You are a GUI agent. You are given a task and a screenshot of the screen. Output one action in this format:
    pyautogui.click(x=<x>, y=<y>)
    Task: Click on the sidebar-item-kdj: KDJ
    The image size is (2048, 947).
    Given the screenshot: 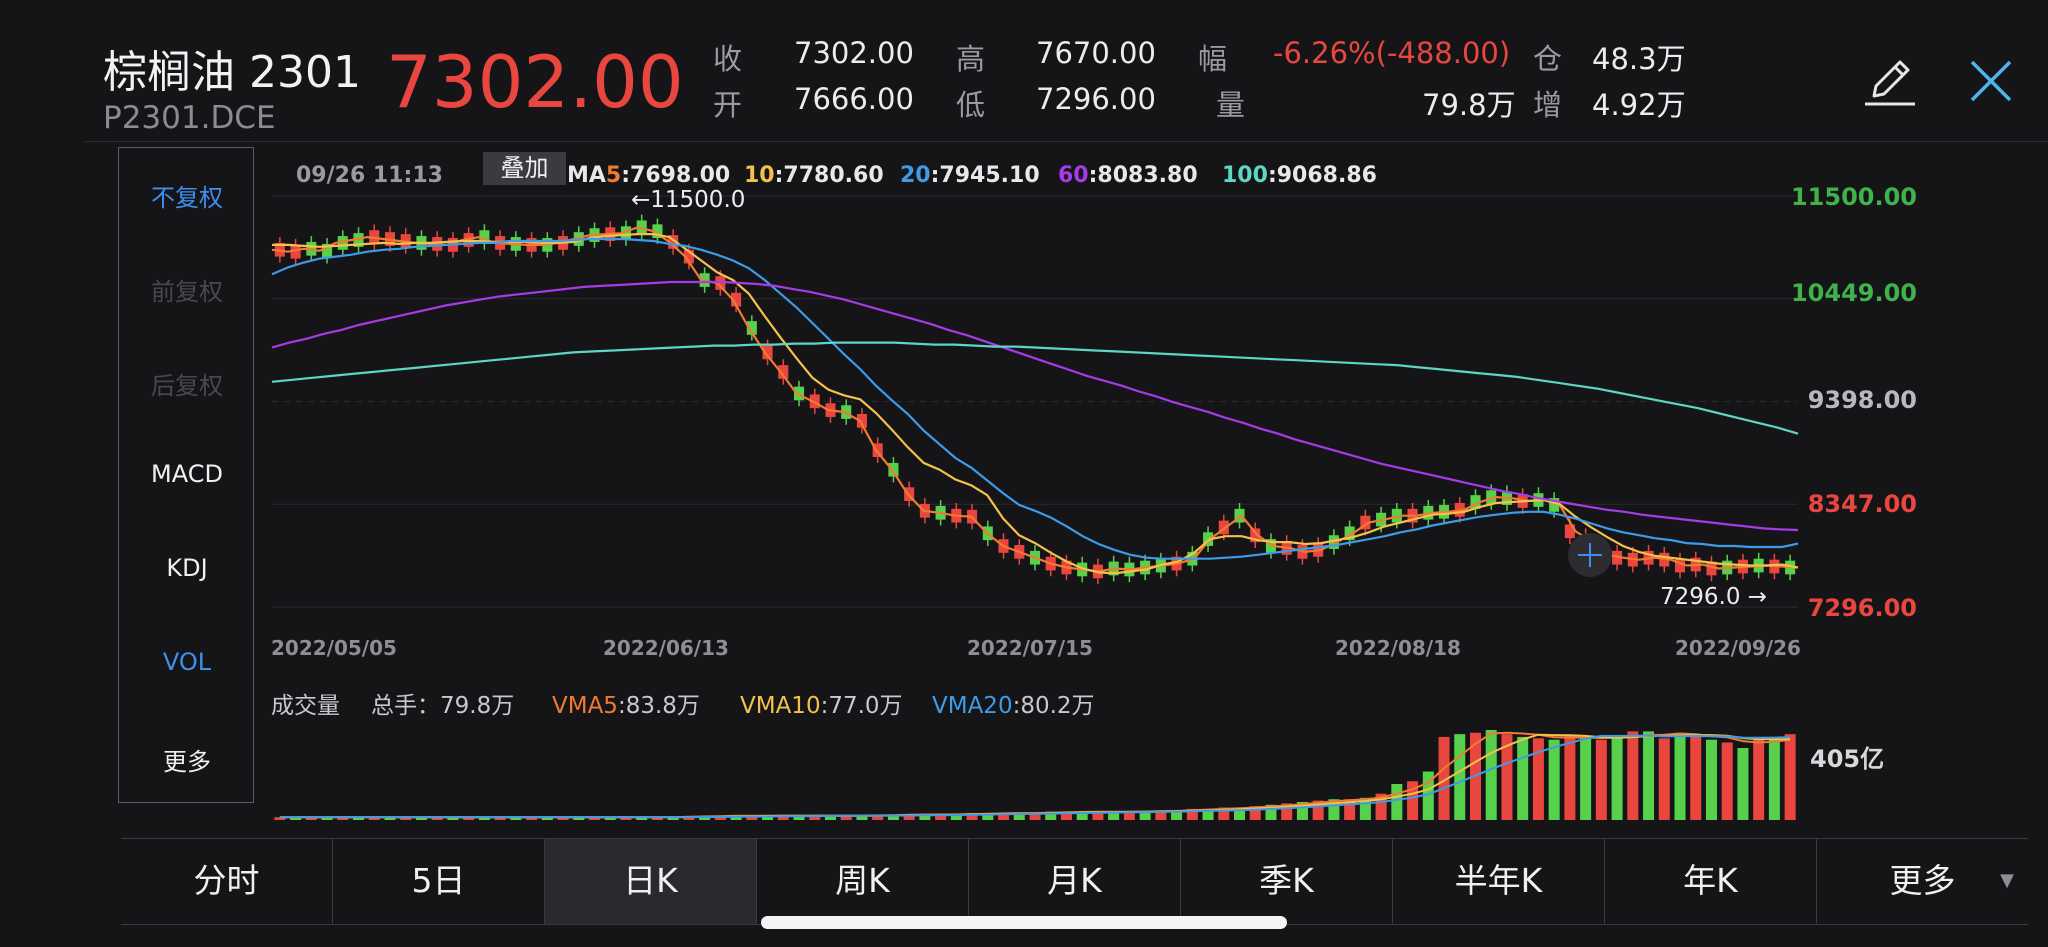 What is the action you would take?
    pyautogui.click(x=187, y=568)
    